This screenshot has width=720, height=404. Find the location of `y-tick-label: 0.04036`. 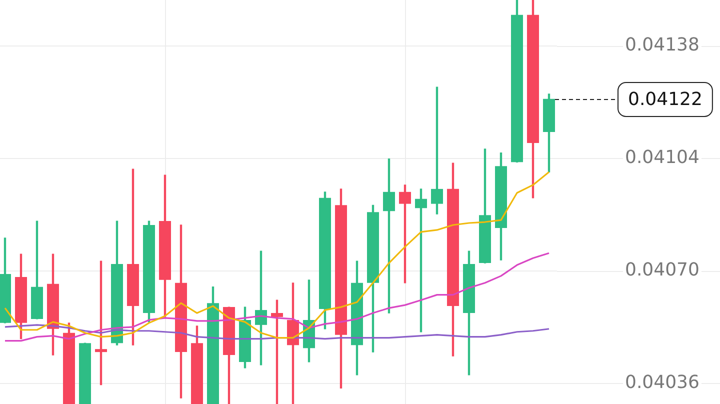

y-tick-label: 0.04036 is located at coordinates (662, 383).